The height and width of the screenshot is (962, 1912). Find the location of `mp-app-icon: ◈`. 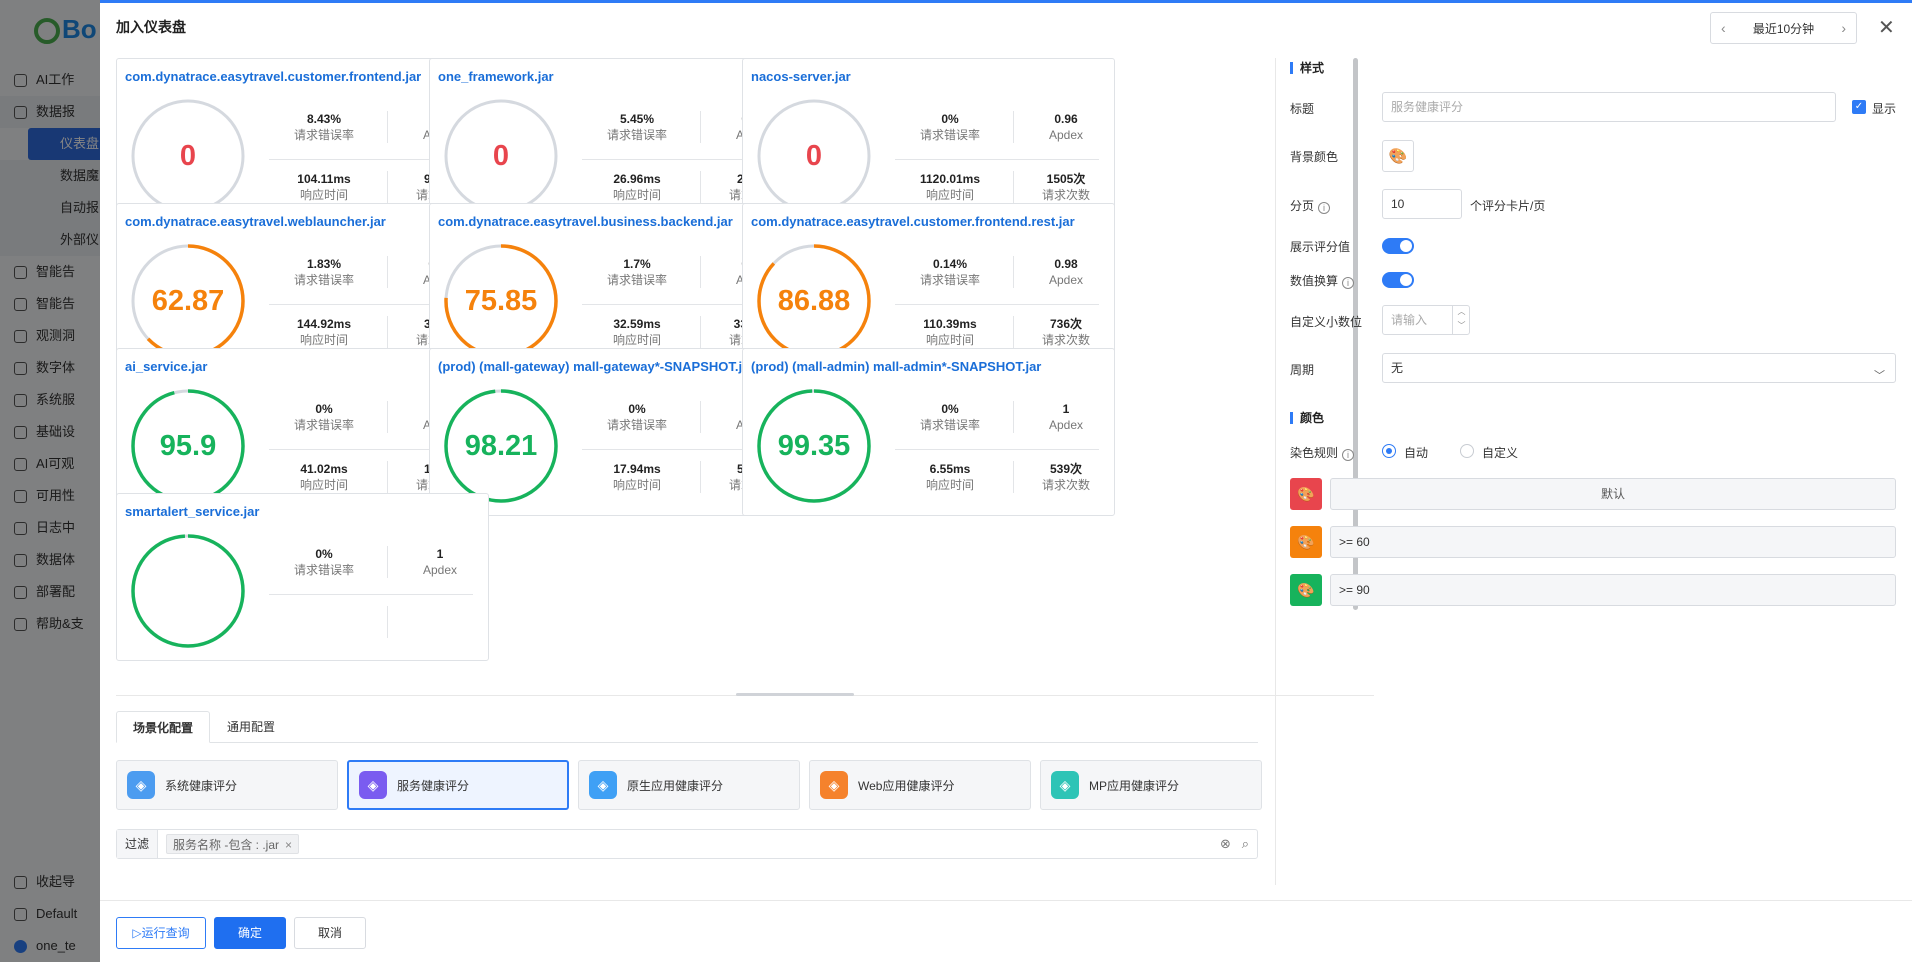

mp-app-icon: ◈ is located at coordinates (1065, 785).